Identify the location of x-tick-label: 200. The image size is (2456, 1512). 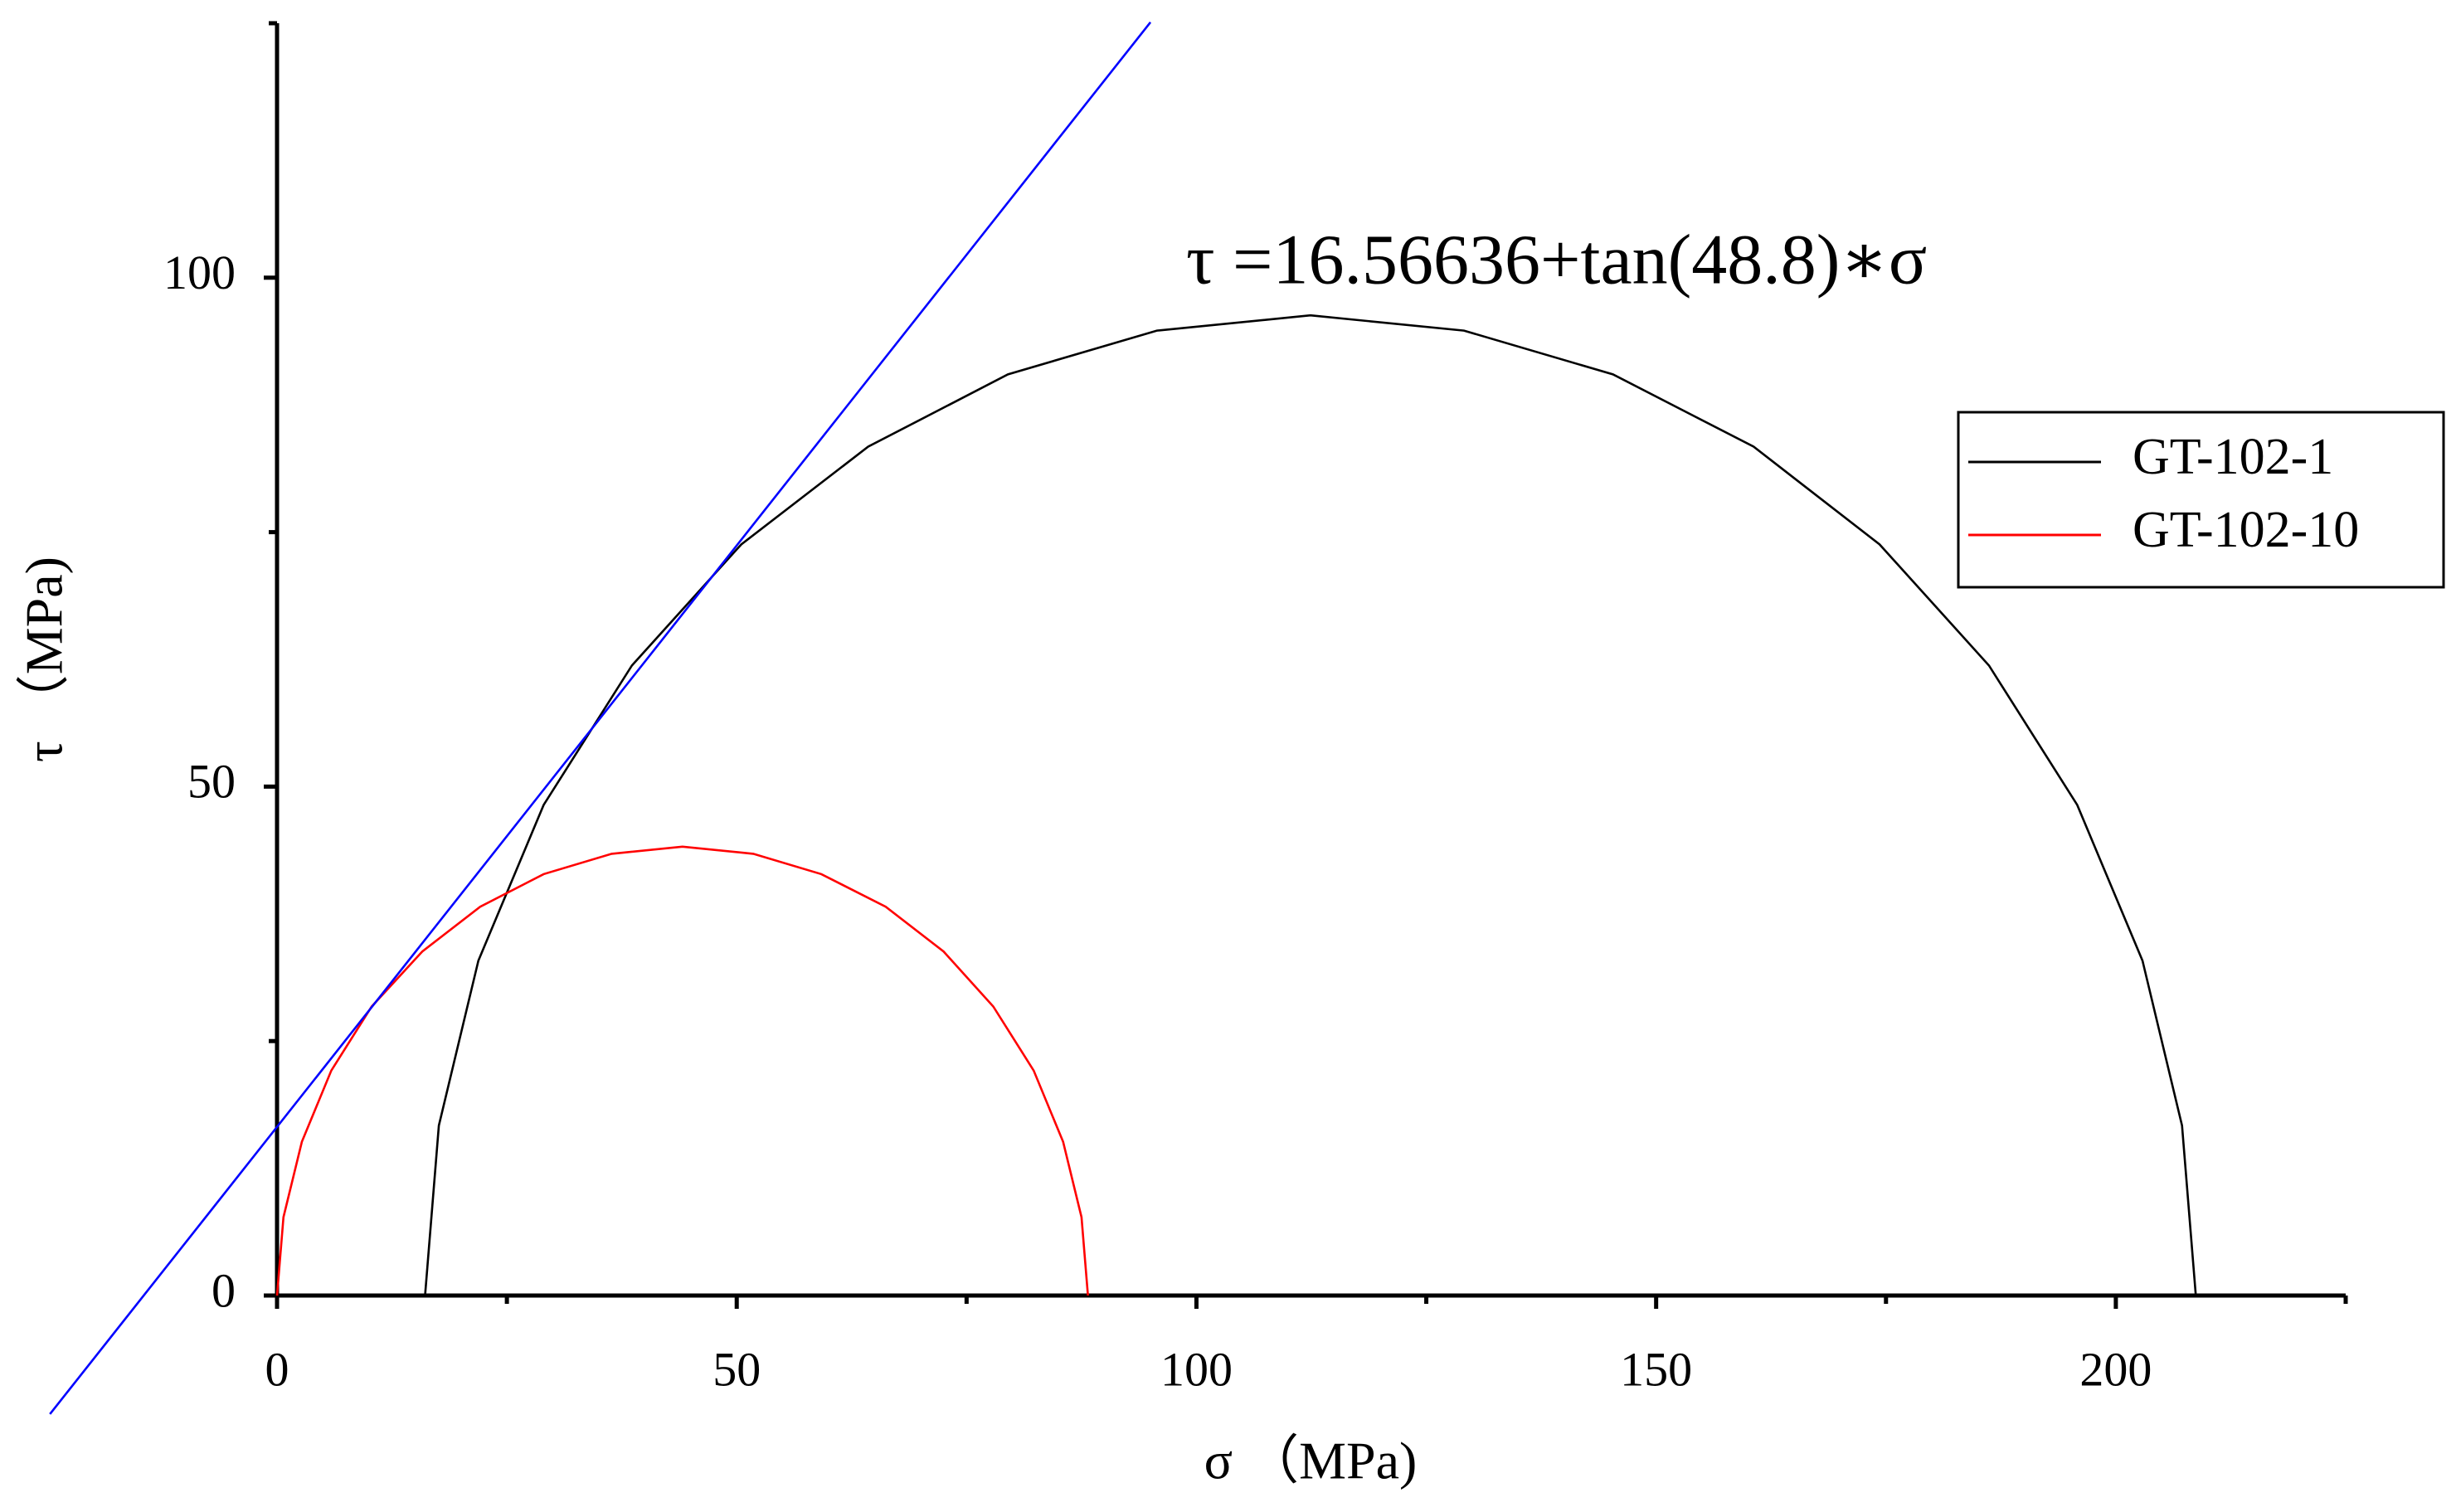
(2115, 1369).